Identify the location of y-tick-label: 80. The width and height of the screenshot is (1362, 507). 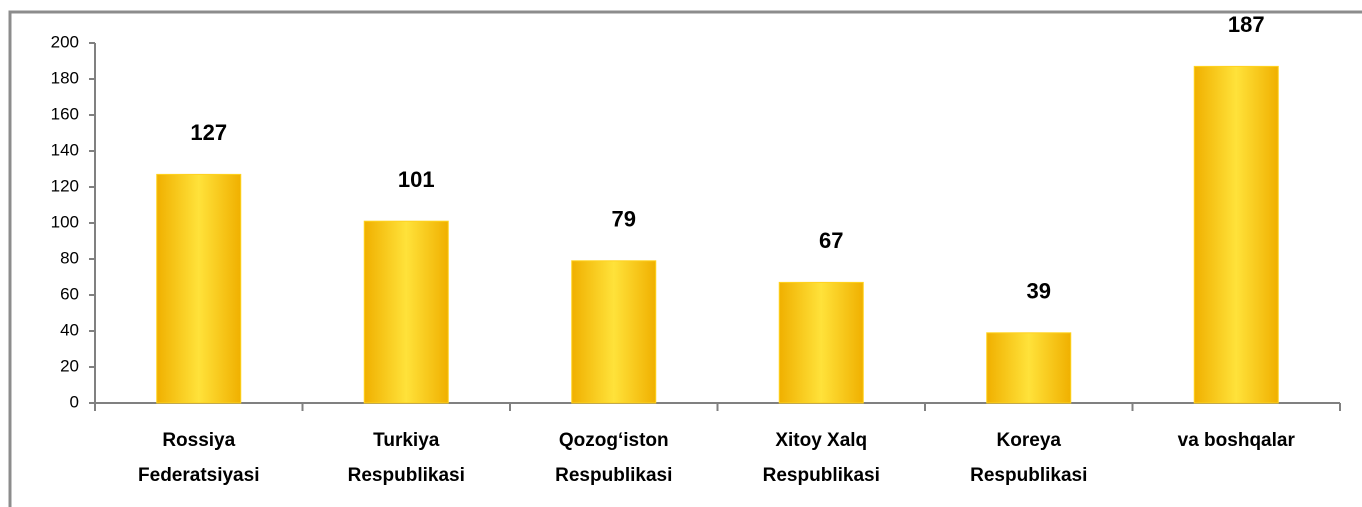
(69, 257).